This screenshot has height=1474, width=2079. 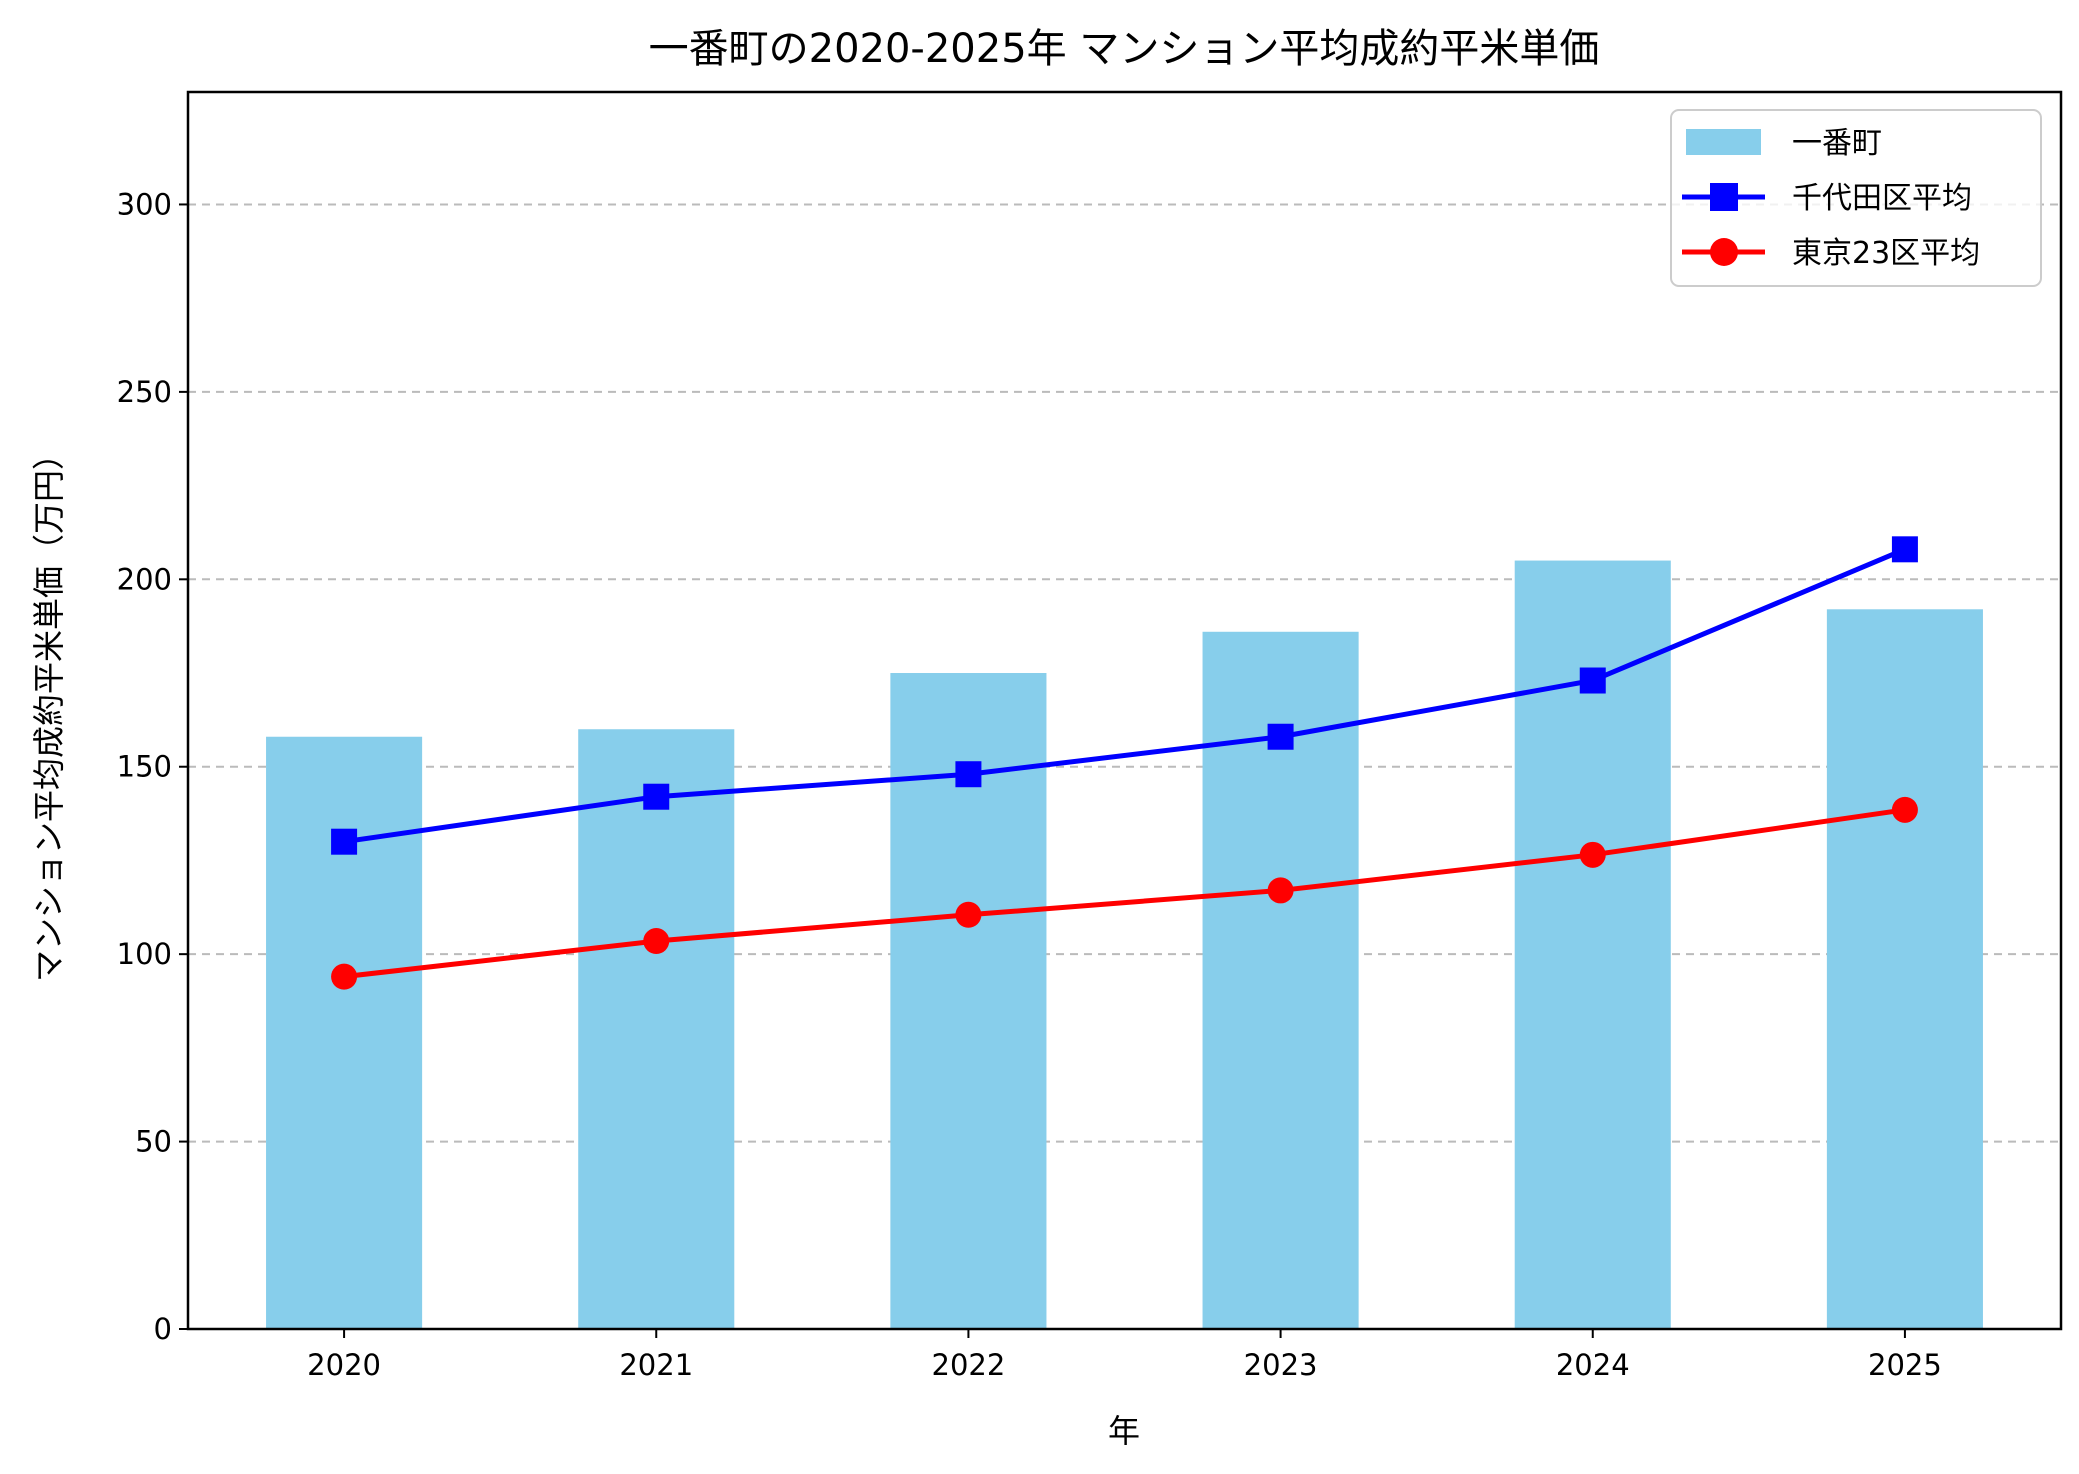 I want to click on legend-label: 東京23区平均, so click(x=1886, y=253).